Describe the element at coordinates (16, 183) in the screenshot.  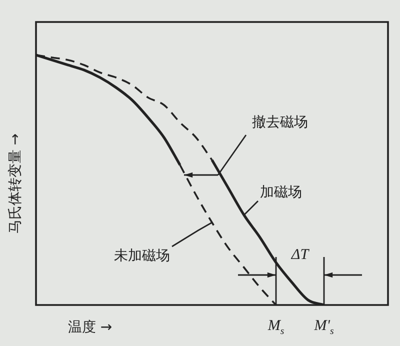
I see `y-axis-title: 马氏体转变量 →` at that location.